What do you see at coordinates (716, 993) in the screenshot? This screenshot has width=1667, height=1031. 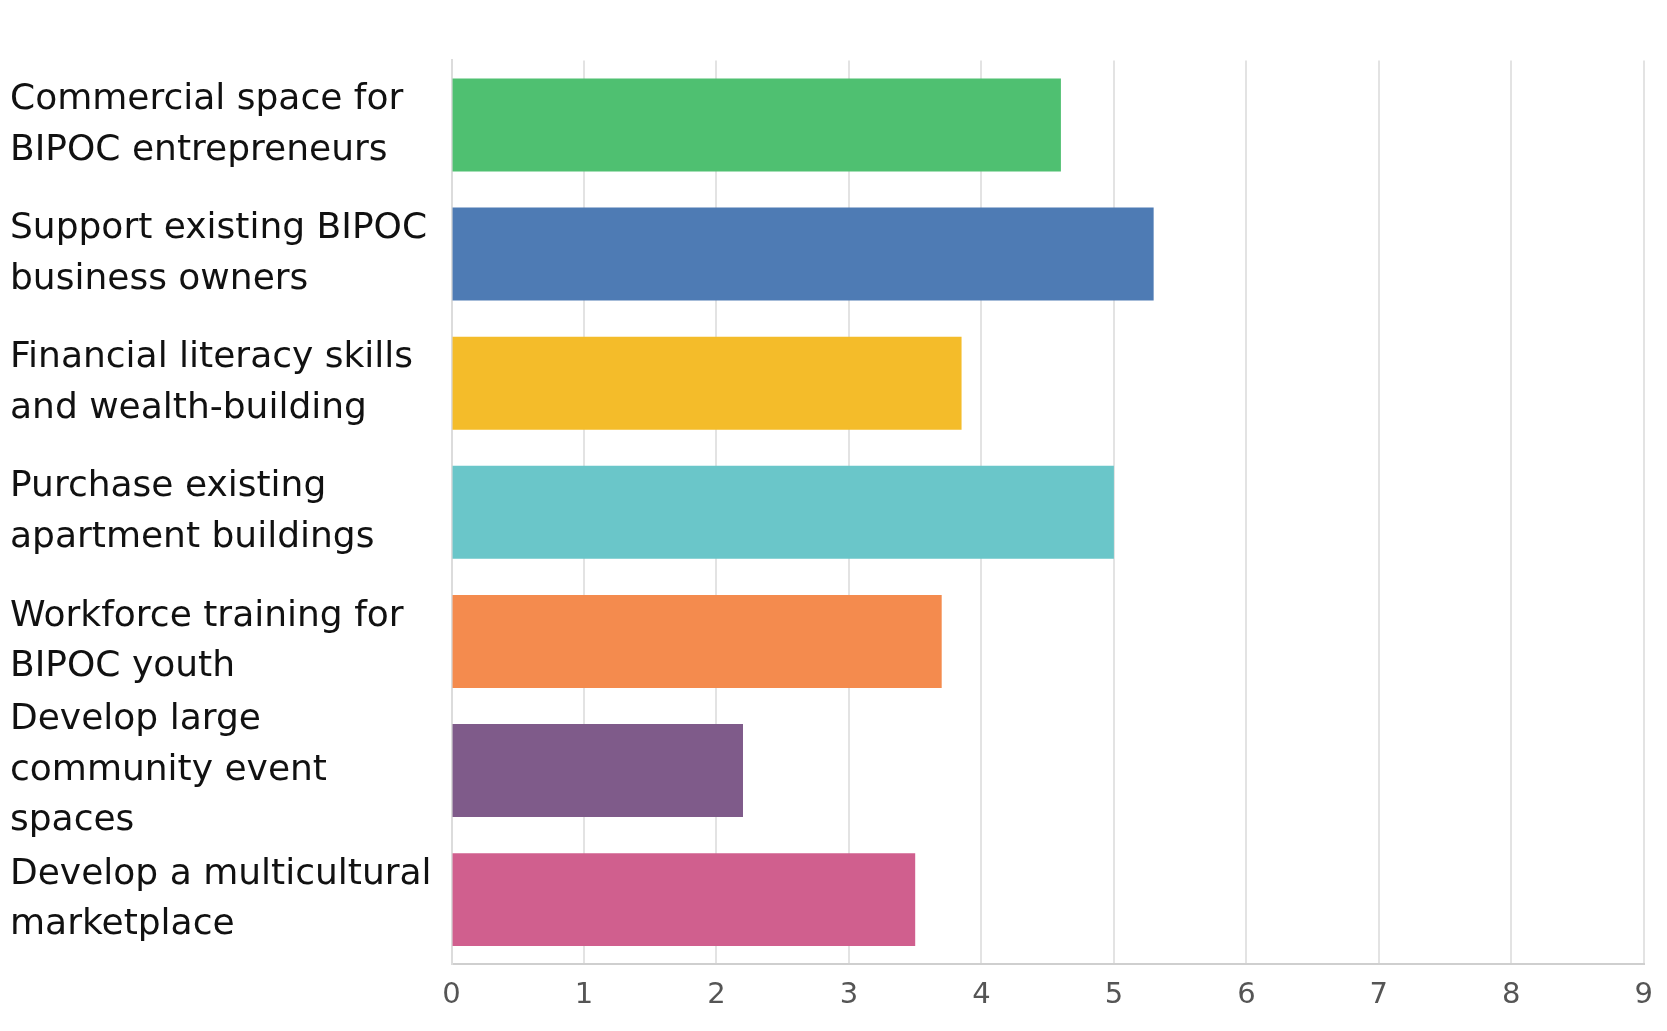 I see `x-tick-label: 2` at bounding box center [716, 993].